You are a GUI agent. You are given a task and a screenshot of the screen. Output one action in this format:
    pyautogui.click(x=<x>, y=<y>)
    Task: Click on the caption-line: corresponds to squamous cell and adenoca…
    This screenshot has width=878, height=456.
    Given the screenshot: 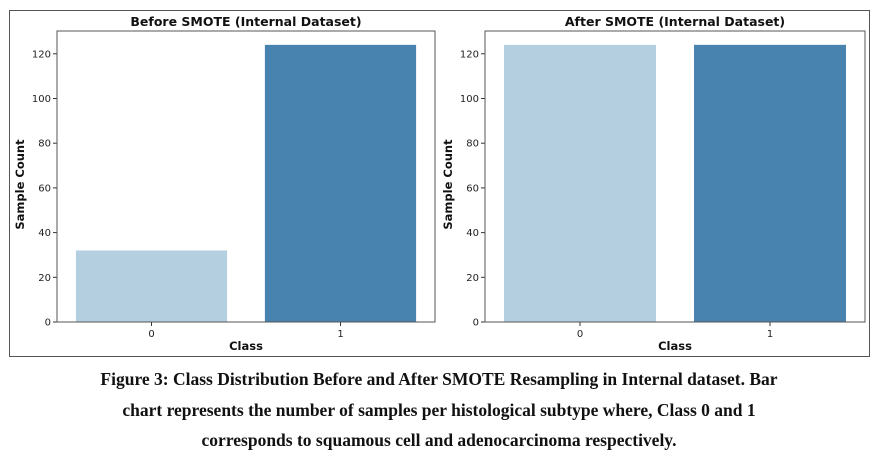 What is the action you would take?
    pyautogui.click(x=439, y=440)
    